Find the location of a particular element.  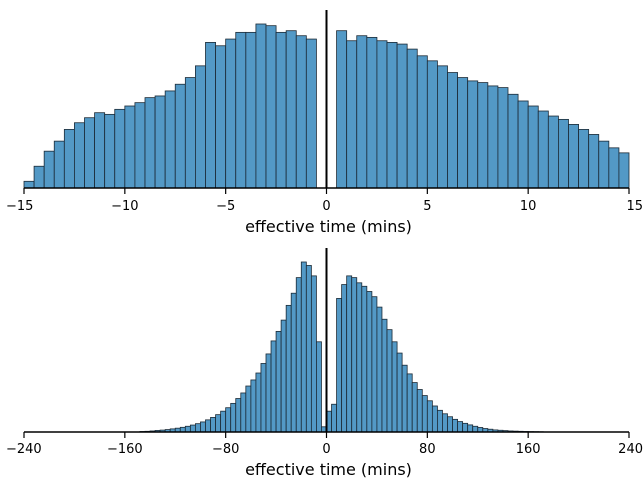

x-axis-label: effective time (mins) is located at coordinates (328, 469).